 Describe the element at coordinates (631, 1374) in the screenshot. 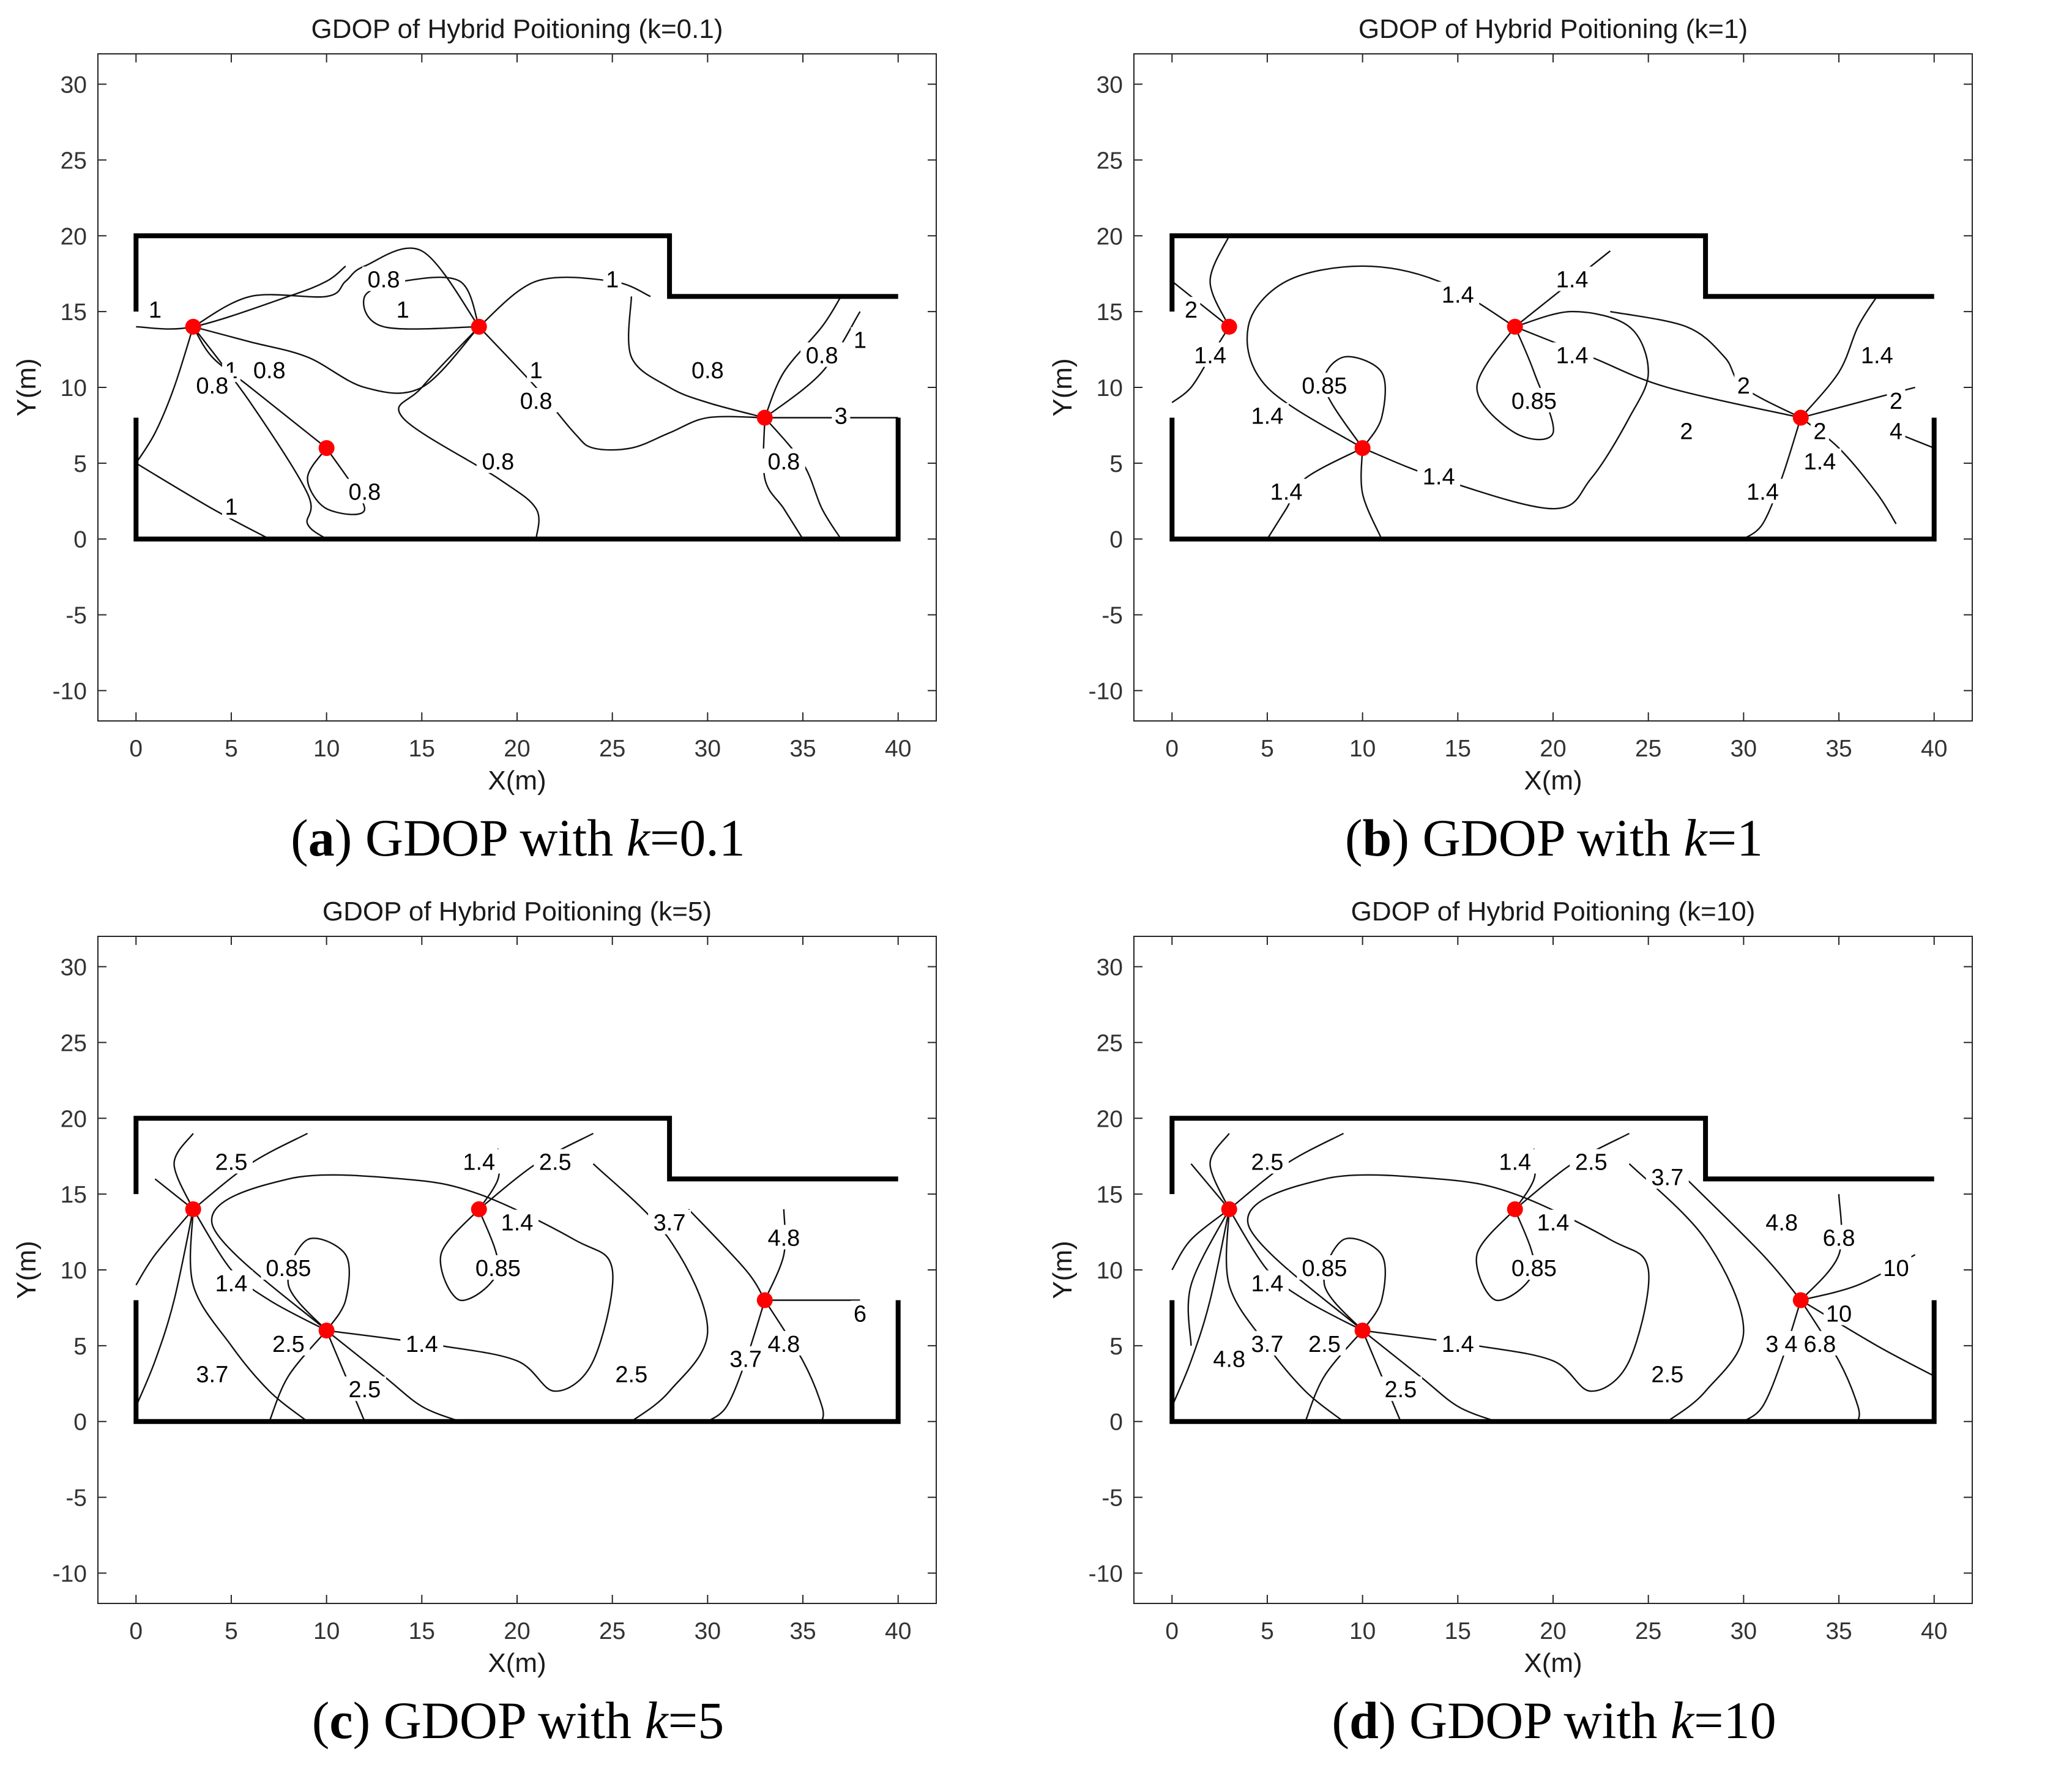

I see `contour-label-c-14: 2.5` at that location.